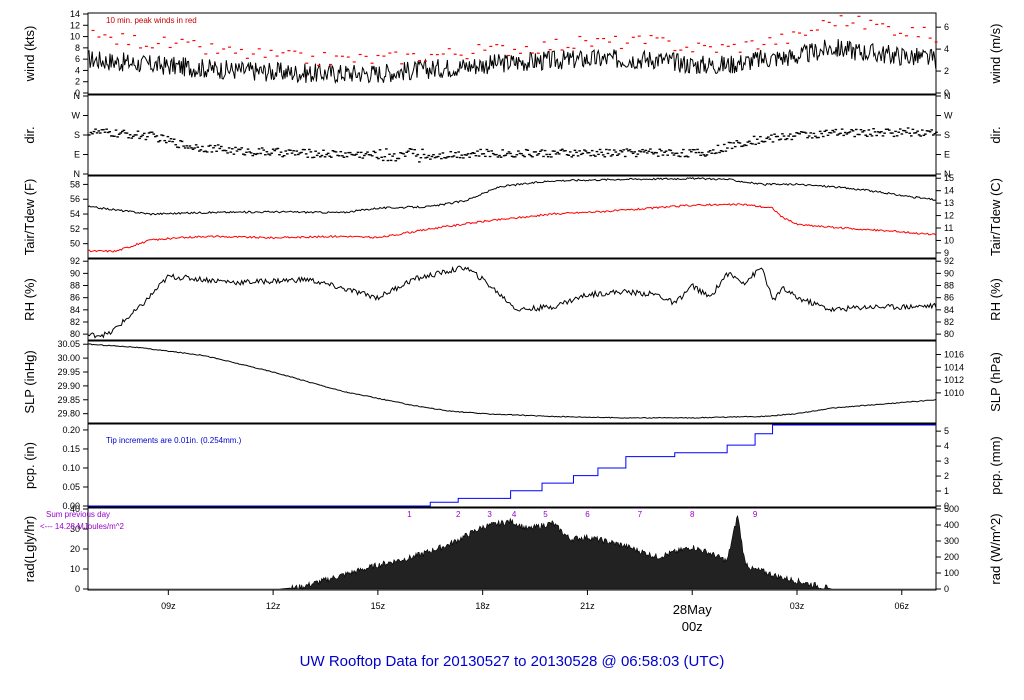 The height and width of the screenshot is (700, 1024). What do you see at coordinates (68, 372) in the screenshot?
I see `y-tick-label-left: 29.95` at bounding box center [68, 372].